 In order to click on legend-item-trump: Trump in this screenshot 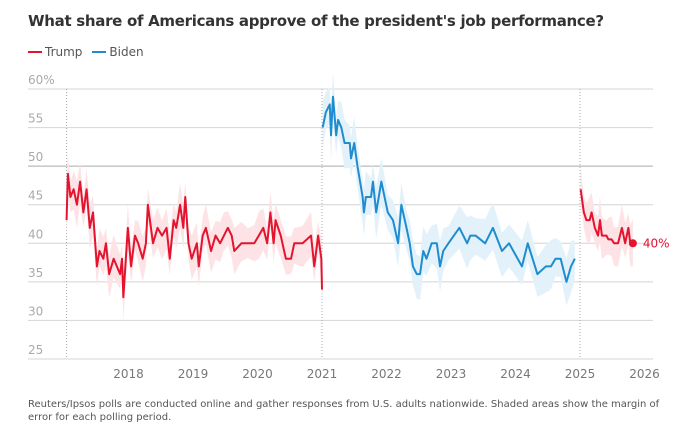, I will do `click(55, 52)`.